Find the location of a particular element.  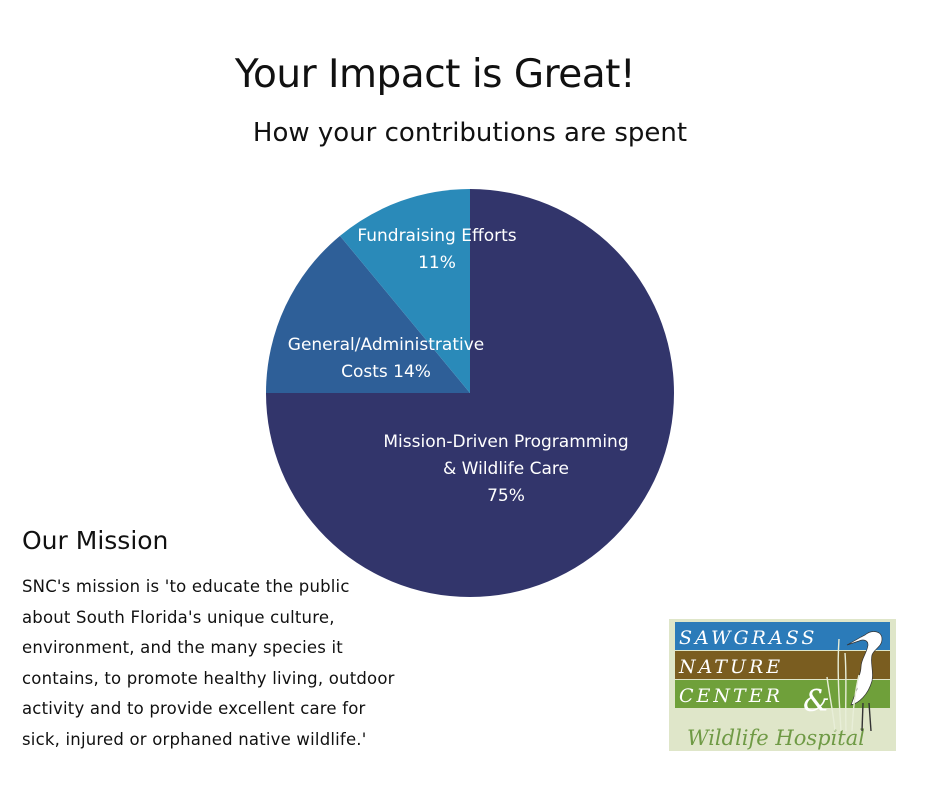

pie-slice-label: & Wildlife Care is located at coordinates (506, 469).